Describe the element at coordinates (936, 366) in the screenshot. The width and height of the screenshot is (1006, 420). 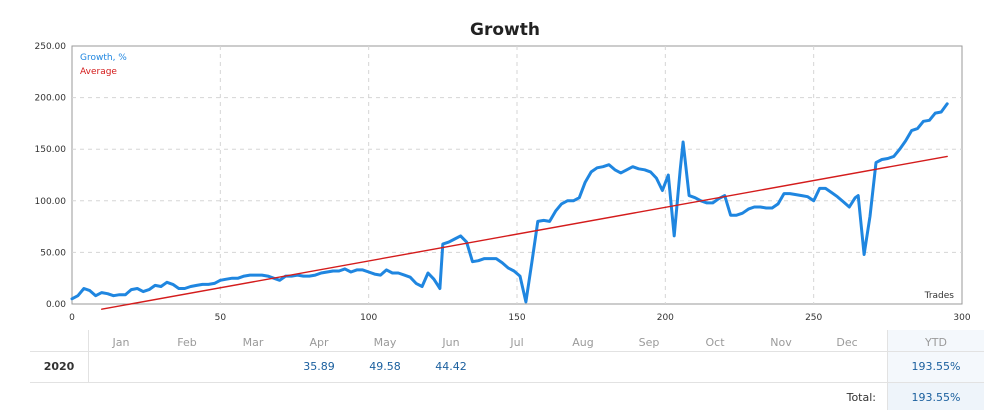
I see `ytd-value: 193.55%` at that location.